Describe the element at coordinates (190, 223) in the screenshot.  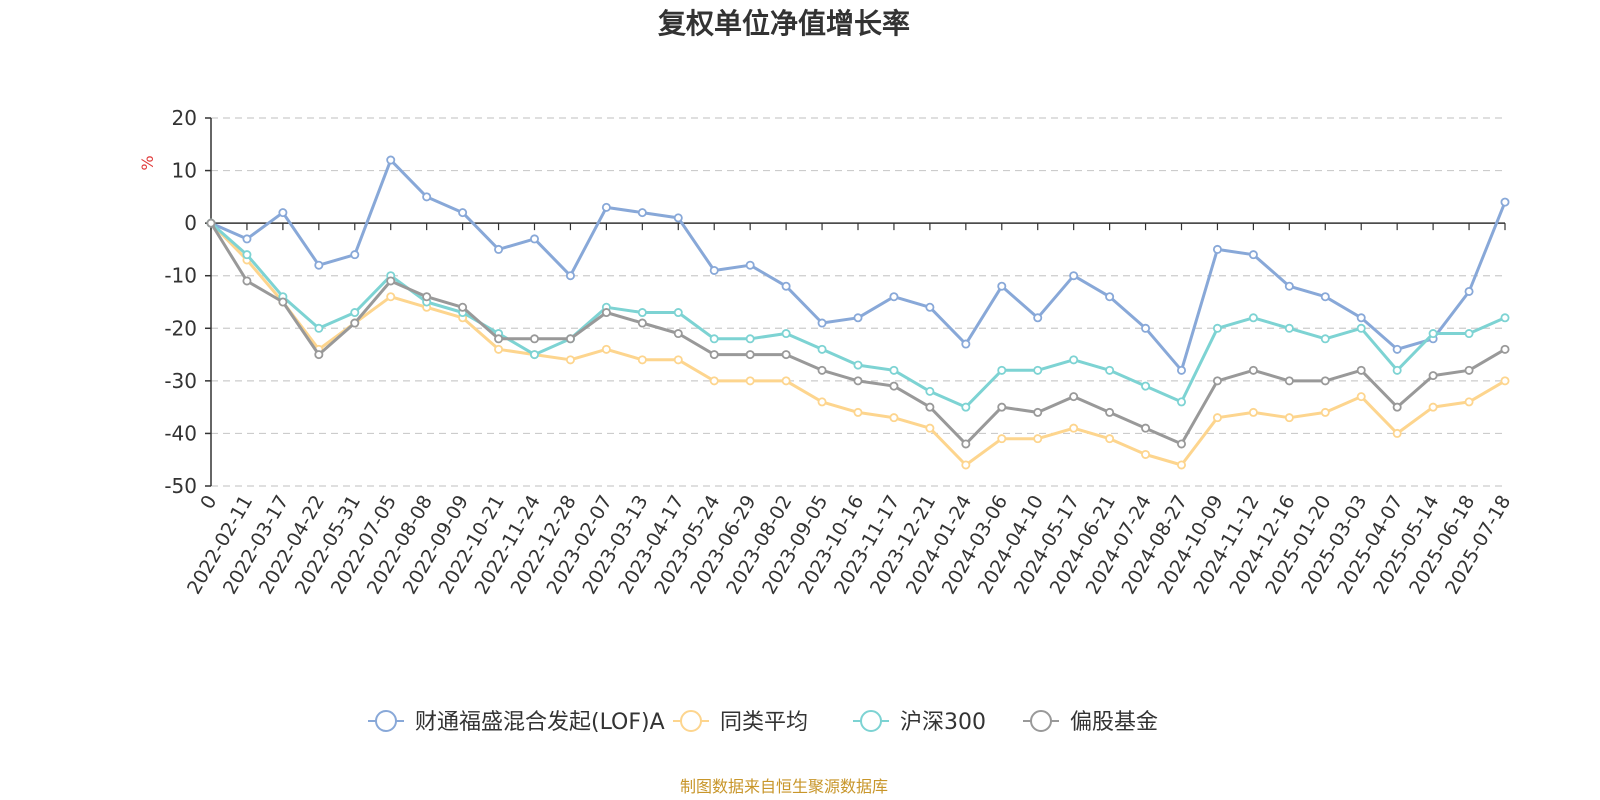
I see `y-tick-label: 0` at that location.